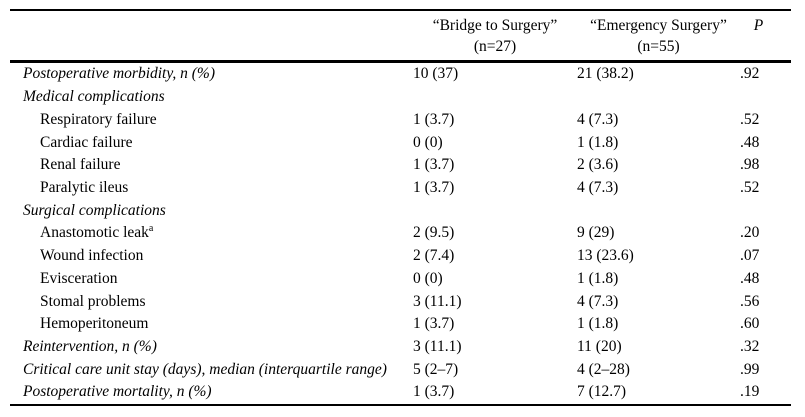 This screenshot has height=417, width=805. What do you see at coordinates (211, 210) in the screenshot?
I see `row-label-cell: Surgical complications` at bounding box center [211, 210].